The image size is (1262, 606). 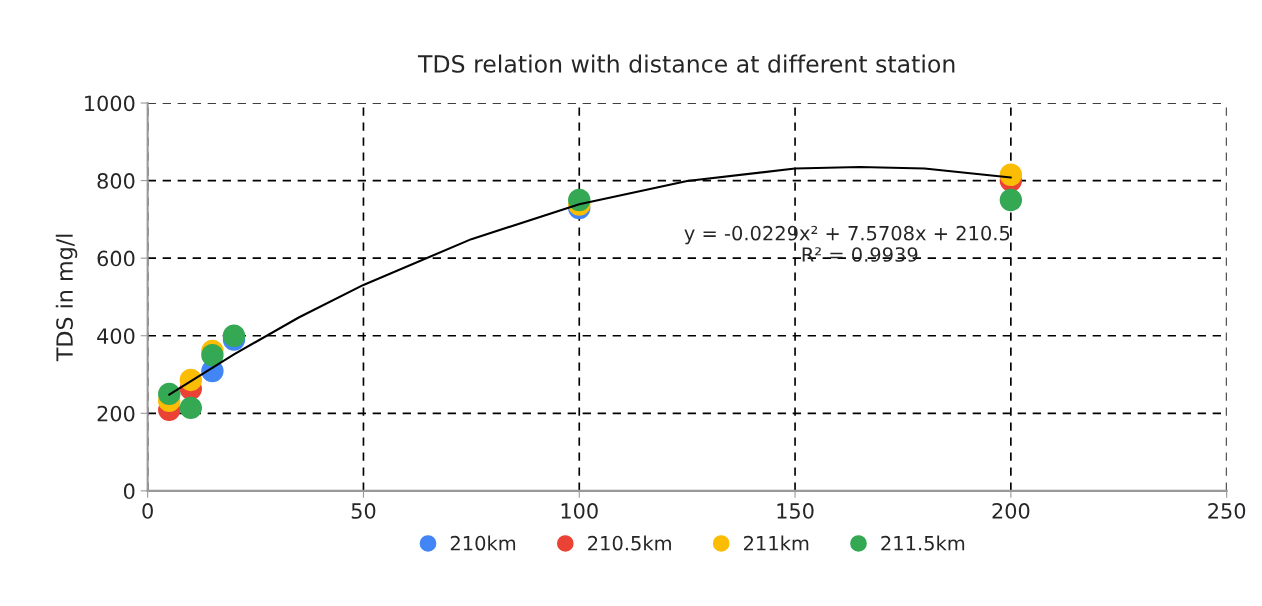 What do you see at coordinates (129, 491) in the screenshot?
I see `y-tick-label: 0` at bounding box center [129, 491].